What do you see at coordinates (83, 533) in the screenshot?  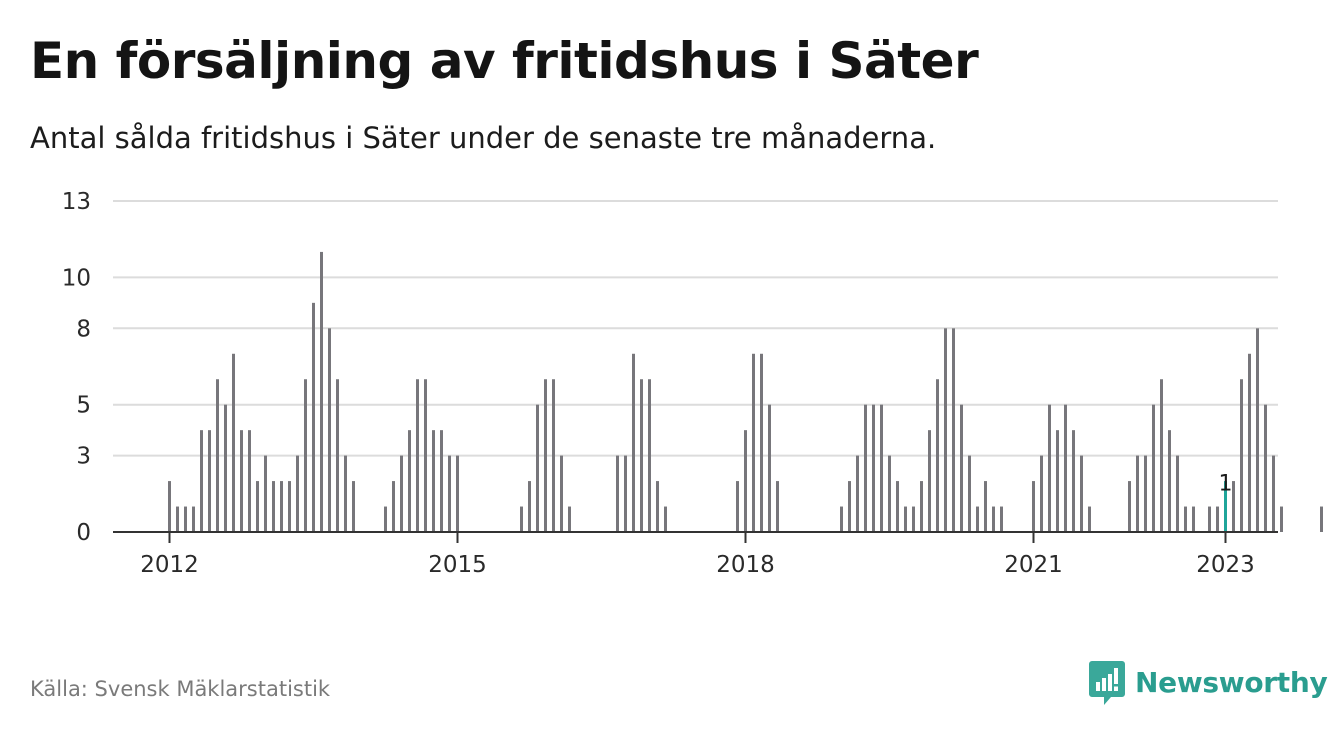 I see `y-tick-label: 0` at bounding box center [83, 533].